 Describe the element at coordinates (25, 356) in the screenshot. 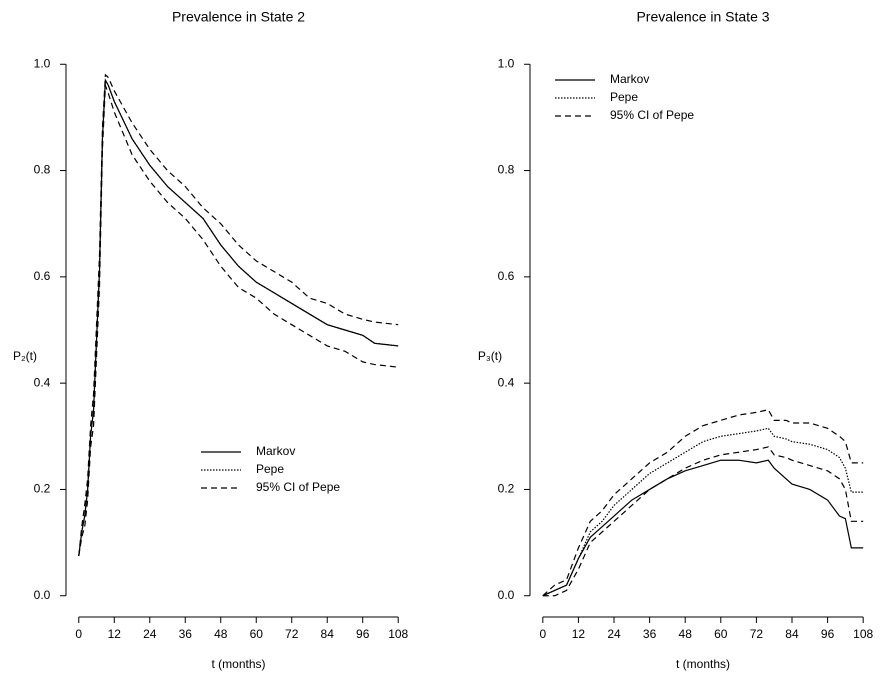

I see `y-axis-label: P₂(t)` at that location.